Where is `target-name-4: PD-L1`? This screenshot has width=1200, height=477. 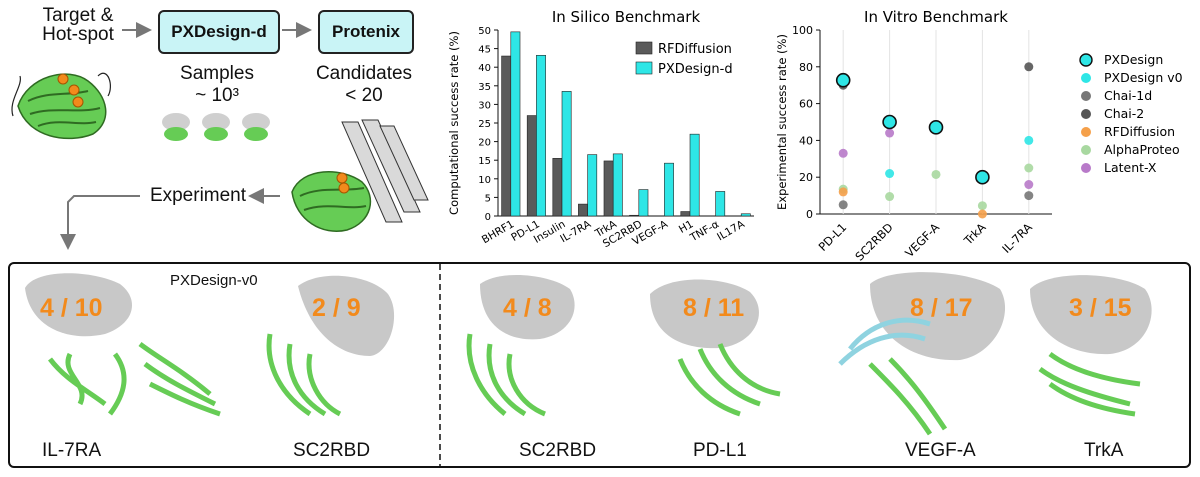 target-name-4: PD-L1 is located at coordinates (720, 450).